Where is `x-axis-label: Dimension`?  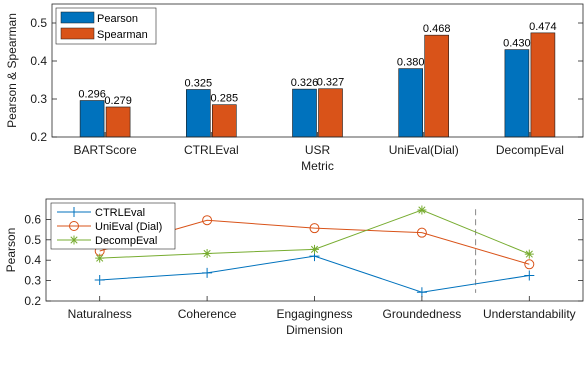 x-axis-label: Dimension is located at coordinates (314, 330).